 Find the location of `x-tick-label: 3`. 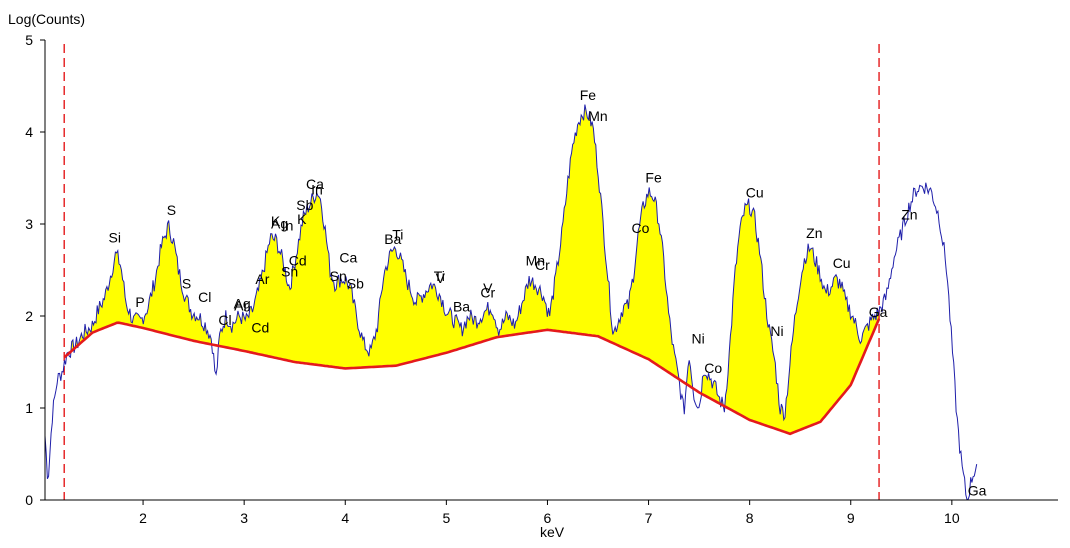

x-tick-label: 3 is located at coordinates (244, 518).